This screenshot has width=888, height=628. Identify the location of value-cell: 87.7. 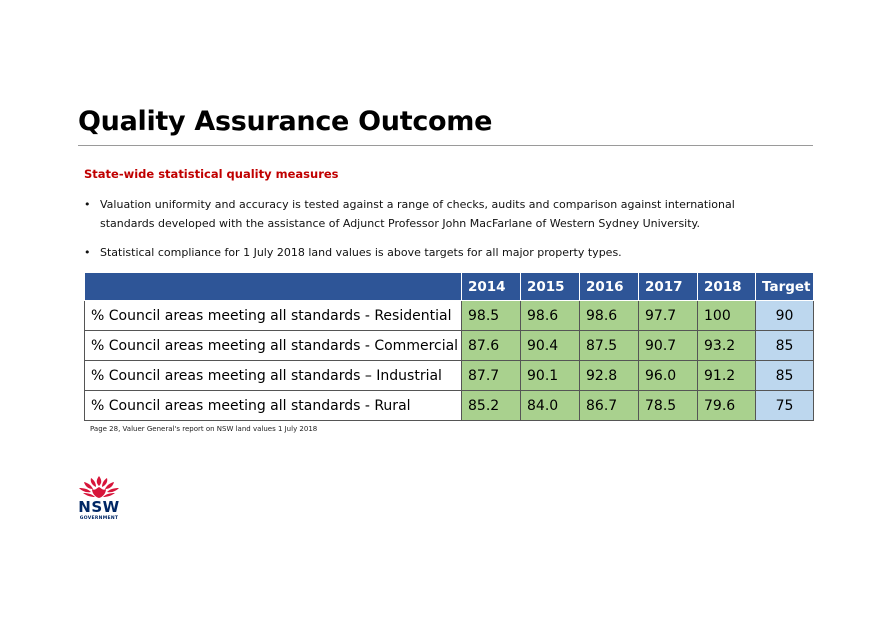
(491, 375).